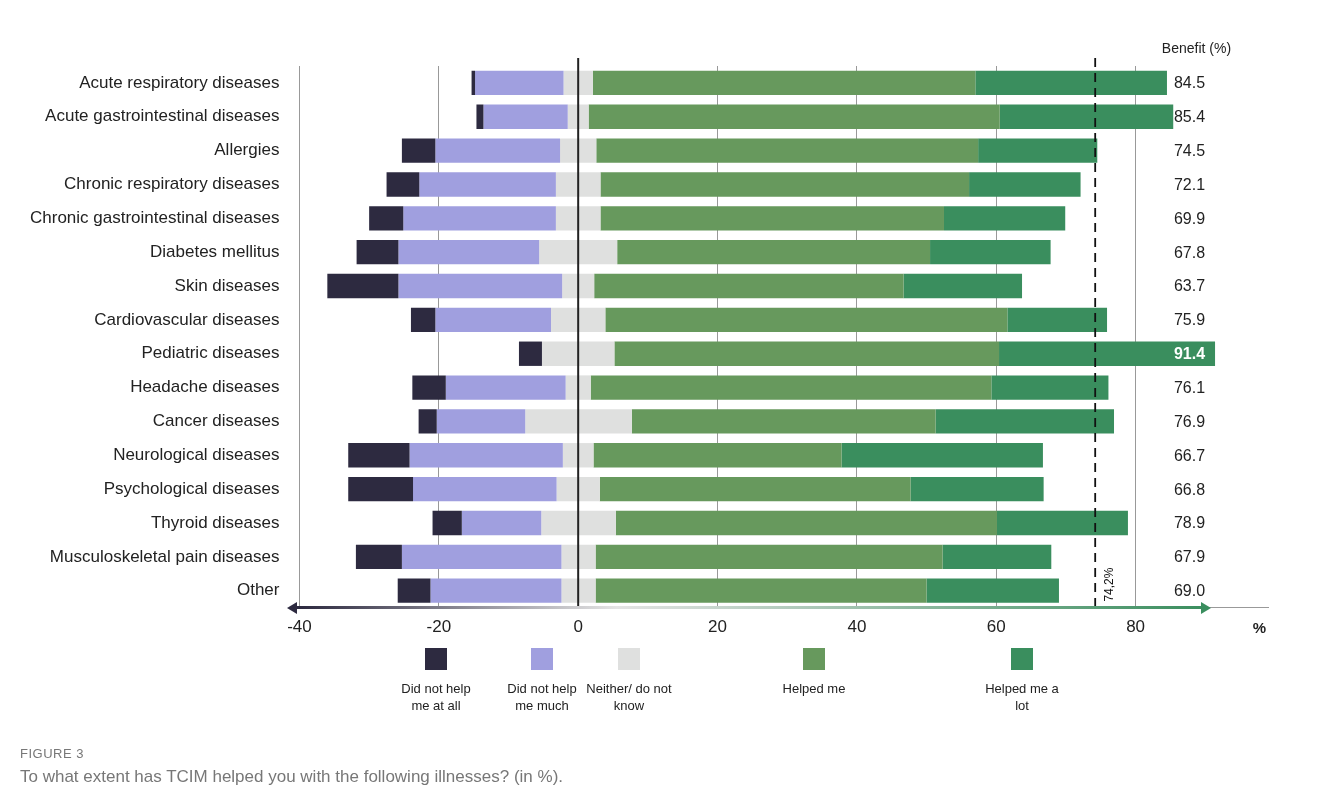  Describe the element at coordinates (436, 697) in the screenshot. I see `legend-label: Did not help me at all` at that location.